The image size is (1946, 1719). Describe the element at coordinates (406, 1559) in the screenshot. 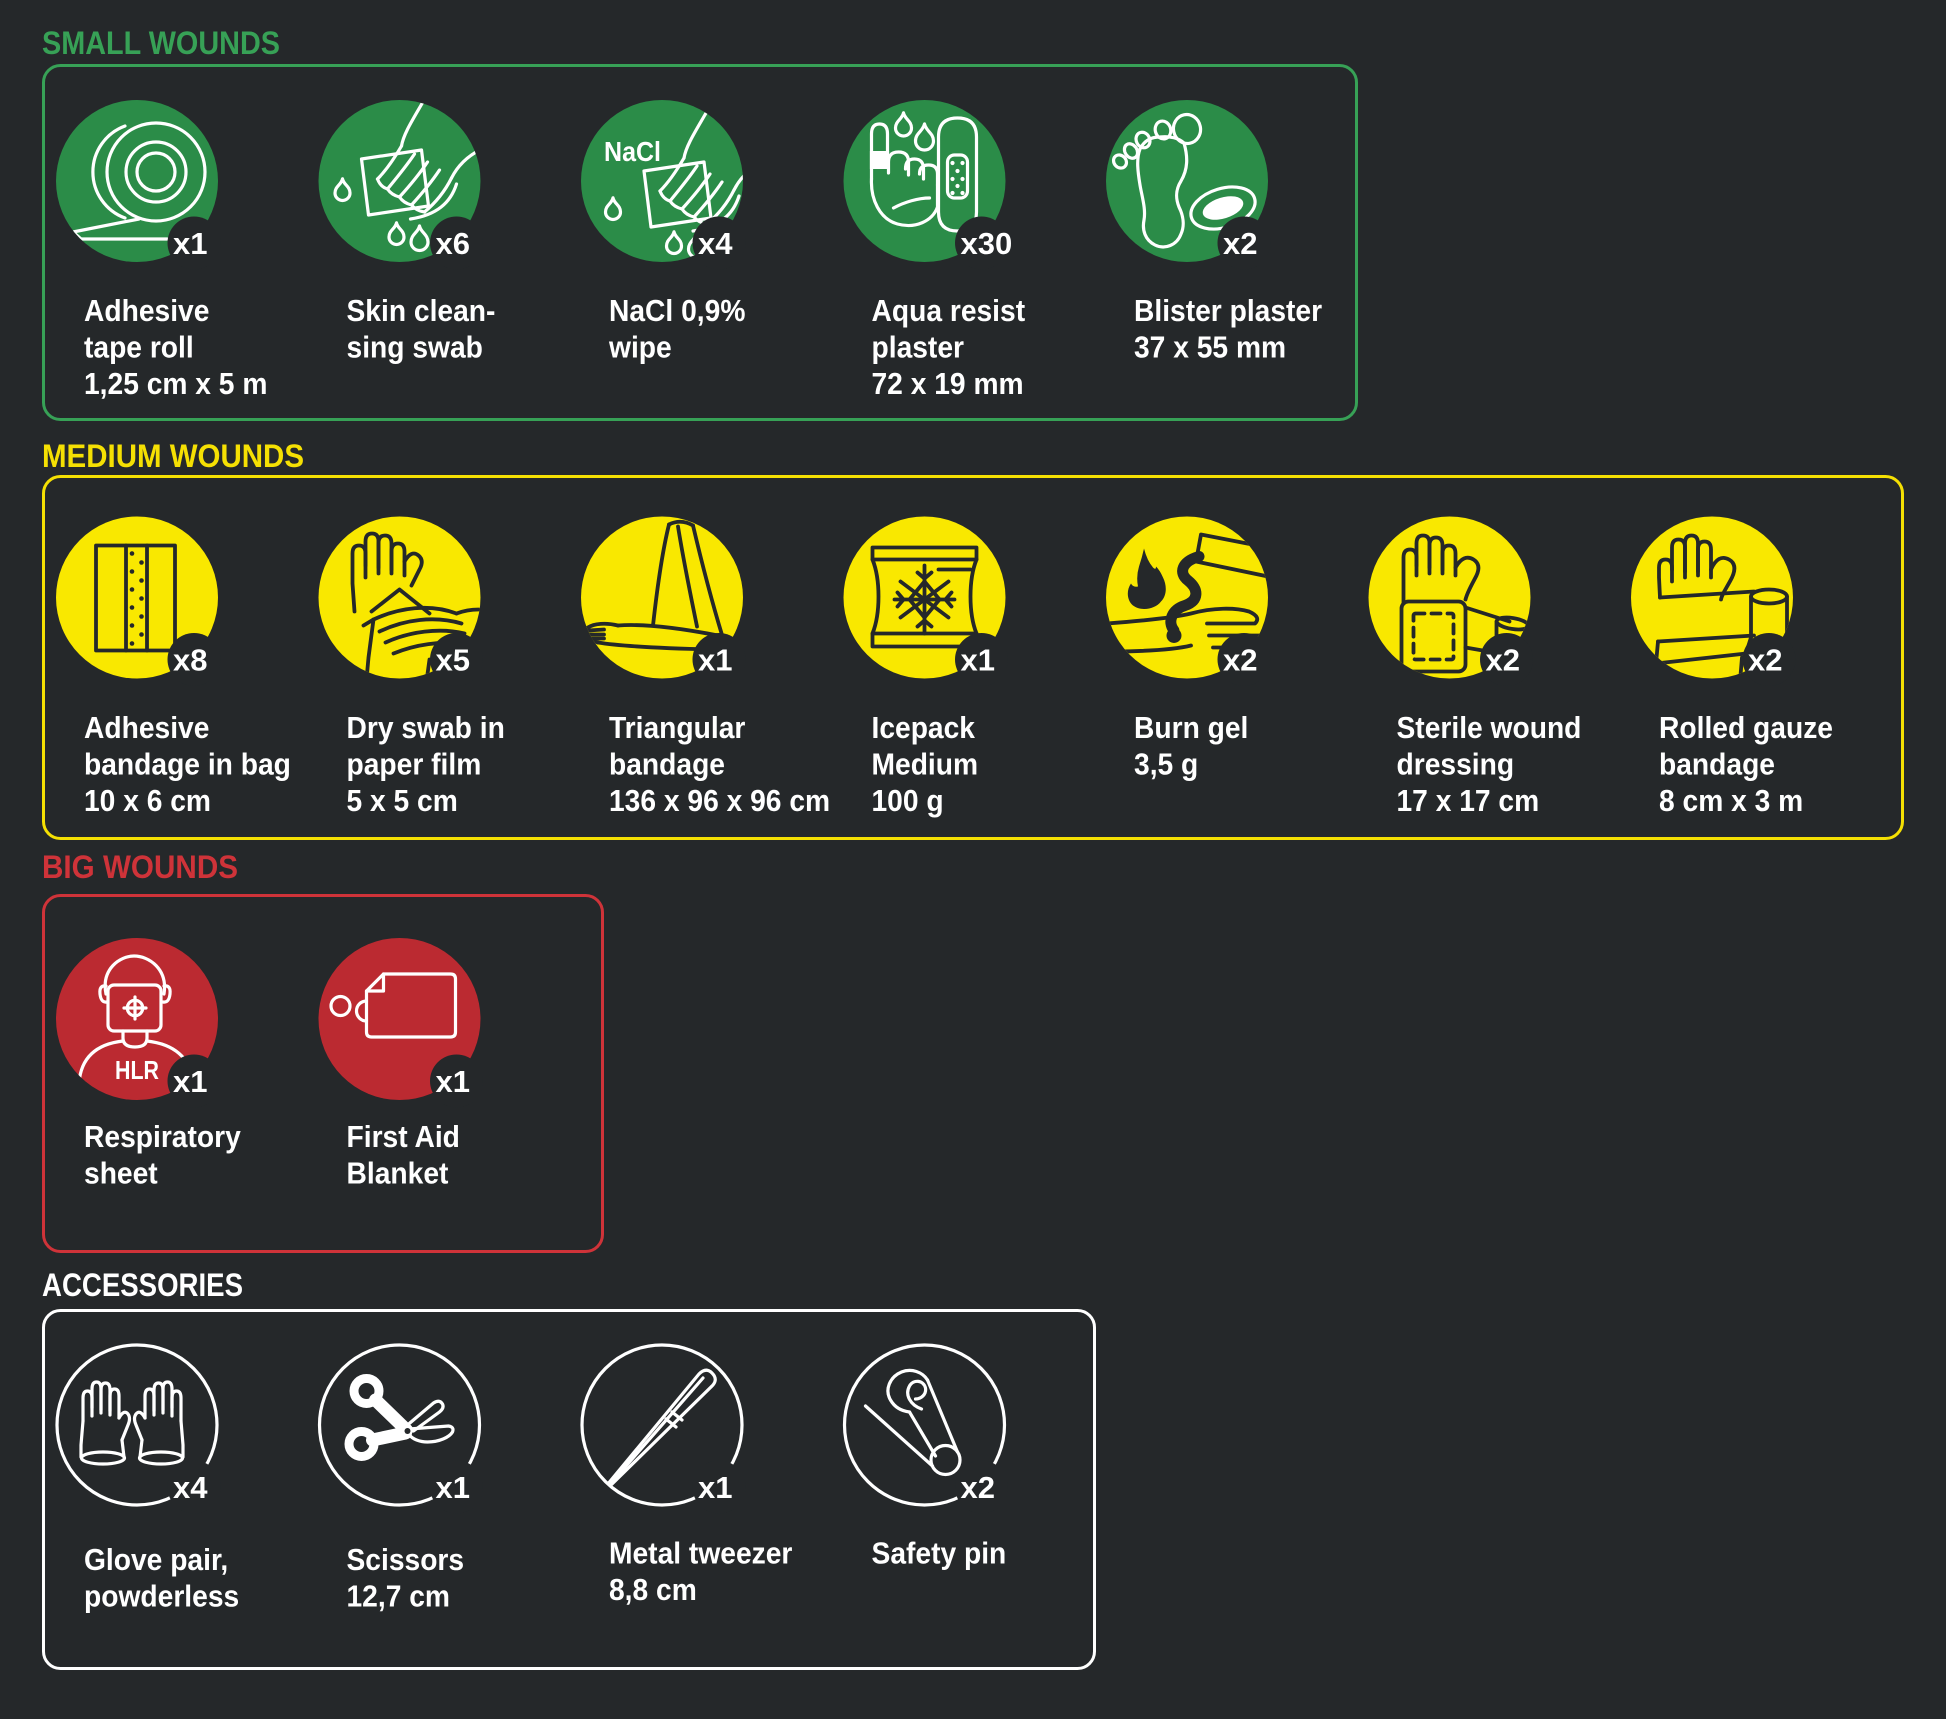

I see `svg-text: Scissors` at that location.